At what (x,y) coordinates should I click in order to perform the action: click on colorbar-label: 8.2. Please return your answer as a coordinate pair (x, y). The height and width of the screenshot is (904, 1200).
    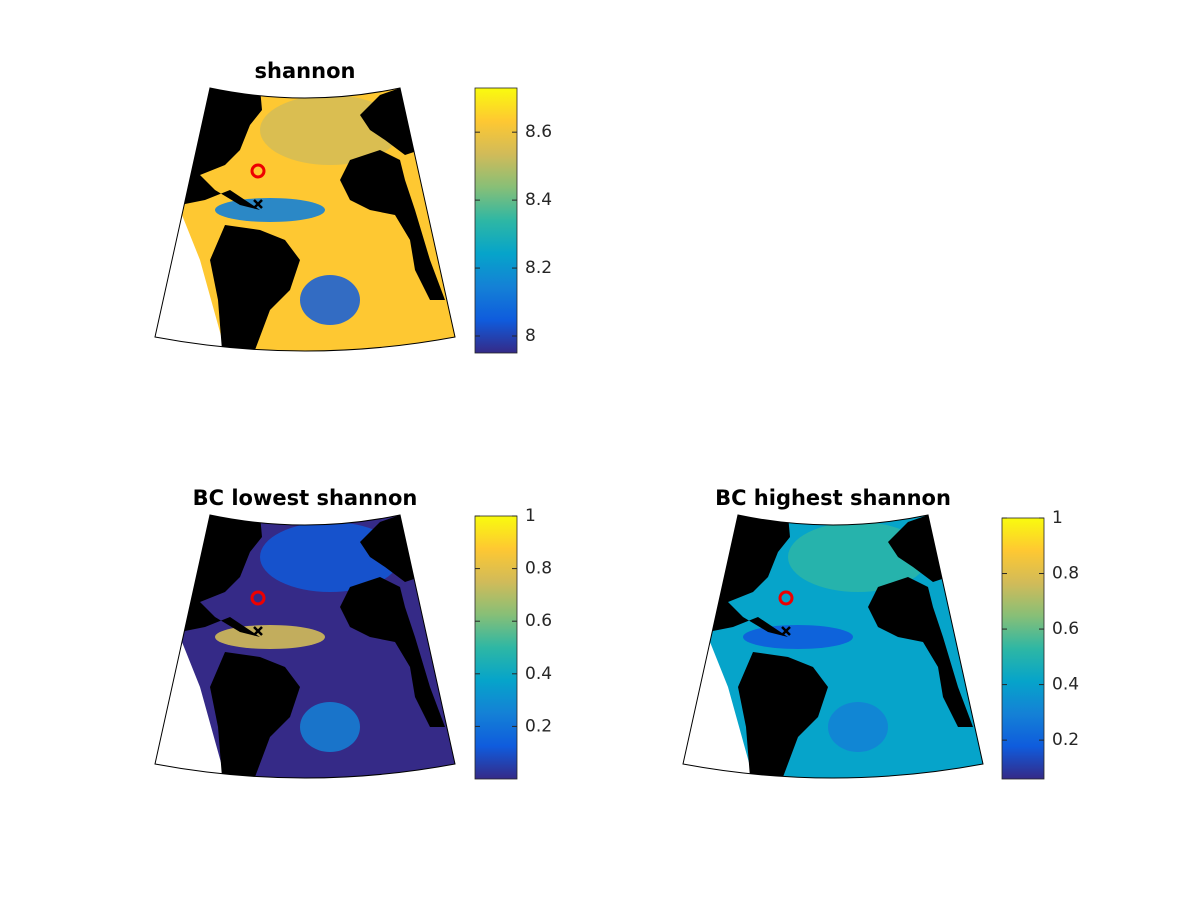
    Looking at the image, I should click on (538, 268).